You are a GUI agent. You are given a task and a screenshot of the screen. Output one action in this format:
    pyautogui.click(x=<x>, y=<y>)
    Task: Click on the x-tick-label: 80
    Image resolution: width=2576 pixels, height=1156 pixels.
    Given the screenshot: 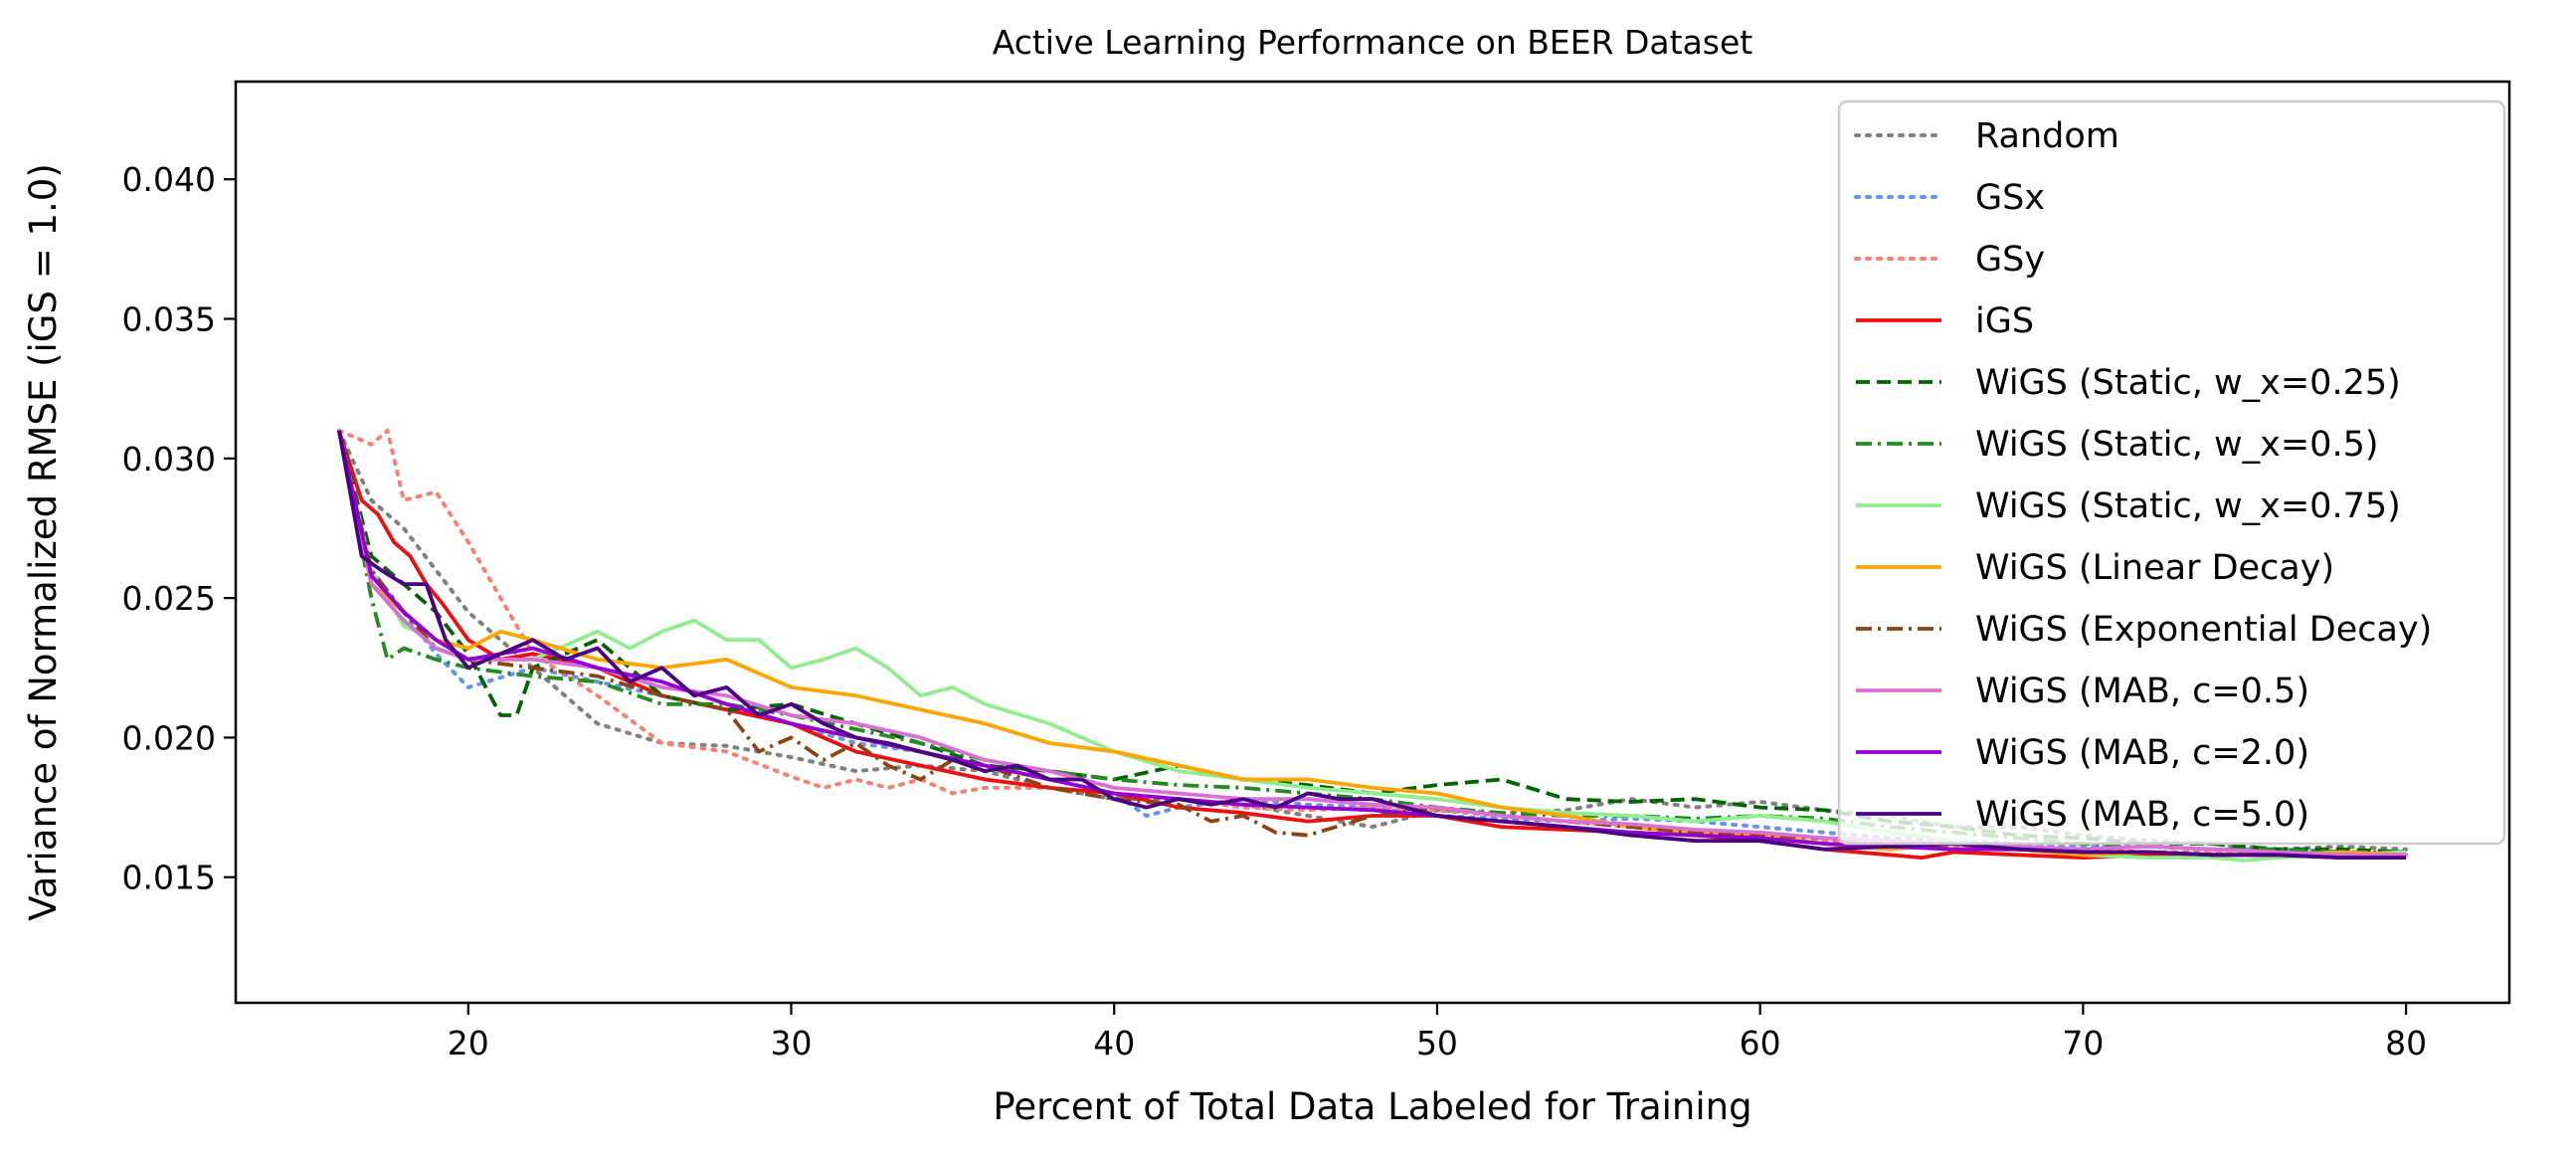 What is the action you would take?
    pyautogui.click(x=2406, y=1043)
    